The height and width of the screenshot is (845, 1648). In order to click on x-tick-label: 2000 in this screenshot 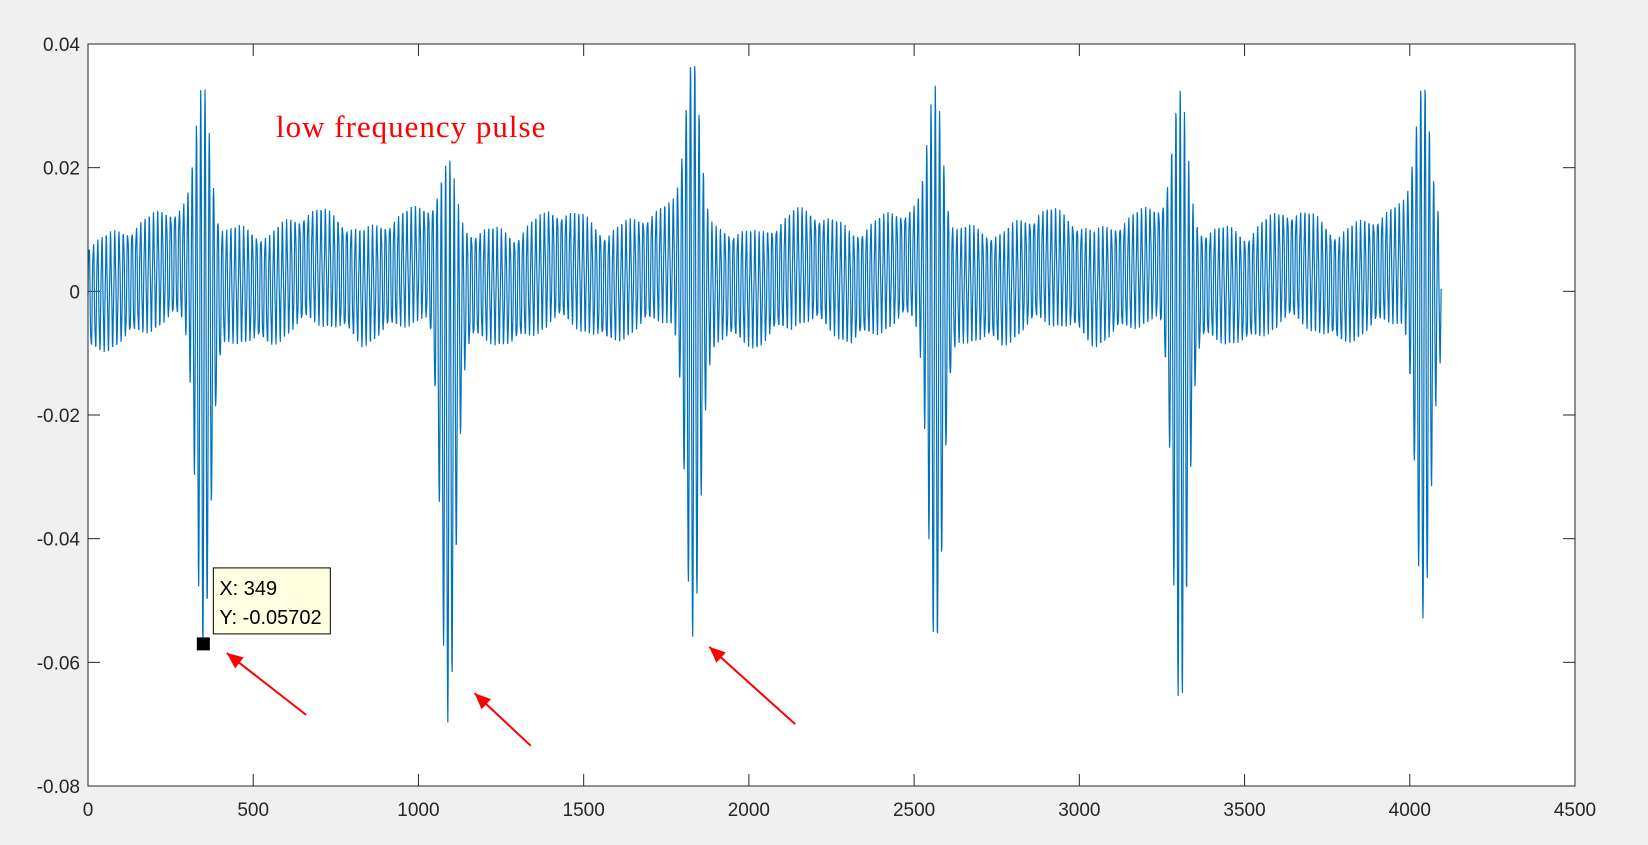, I will do `click(749, 810)`.